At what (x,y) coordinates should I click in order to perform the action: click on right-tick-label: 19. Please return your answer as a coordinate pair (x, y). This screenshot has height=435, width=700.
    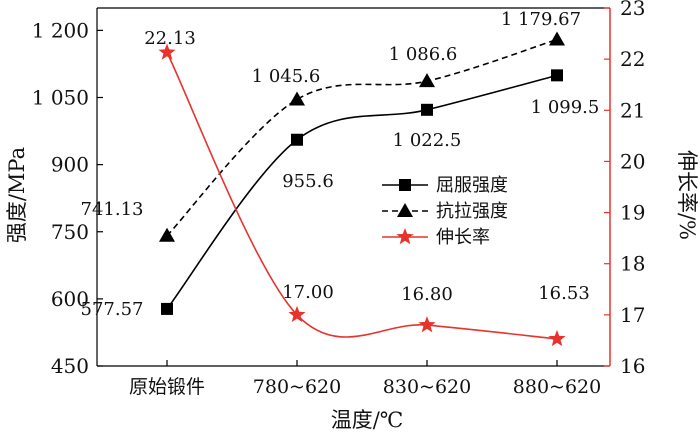
    Looking at the image, I should click on (632, 213).